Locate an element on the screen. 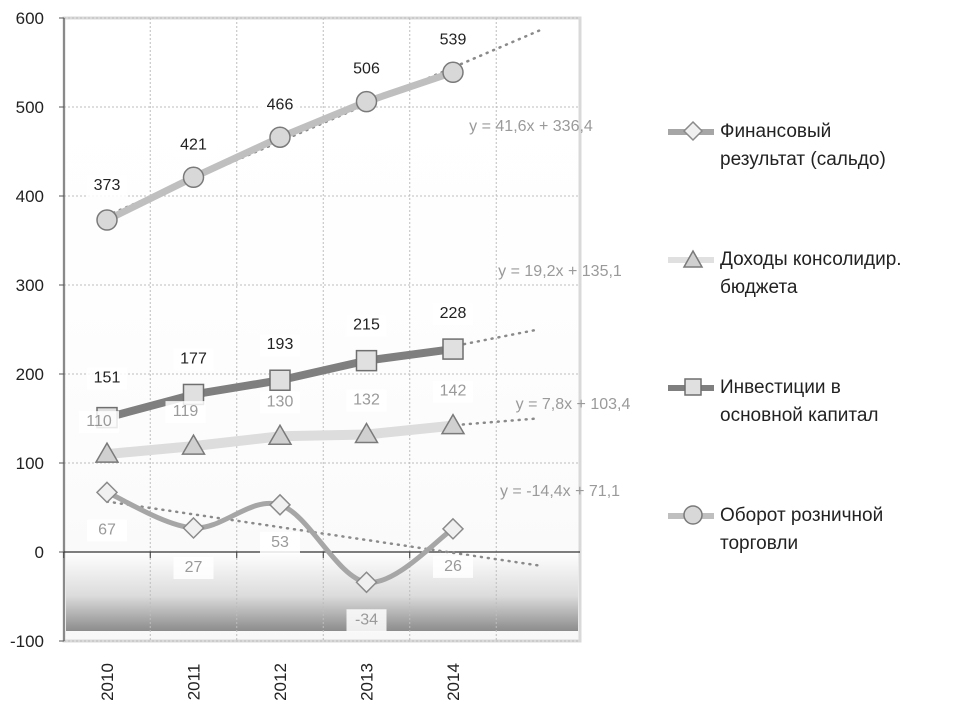 Image resolution: width=957 pixels, height=716 pixels. square-icon is located at coordinates (693, 387).